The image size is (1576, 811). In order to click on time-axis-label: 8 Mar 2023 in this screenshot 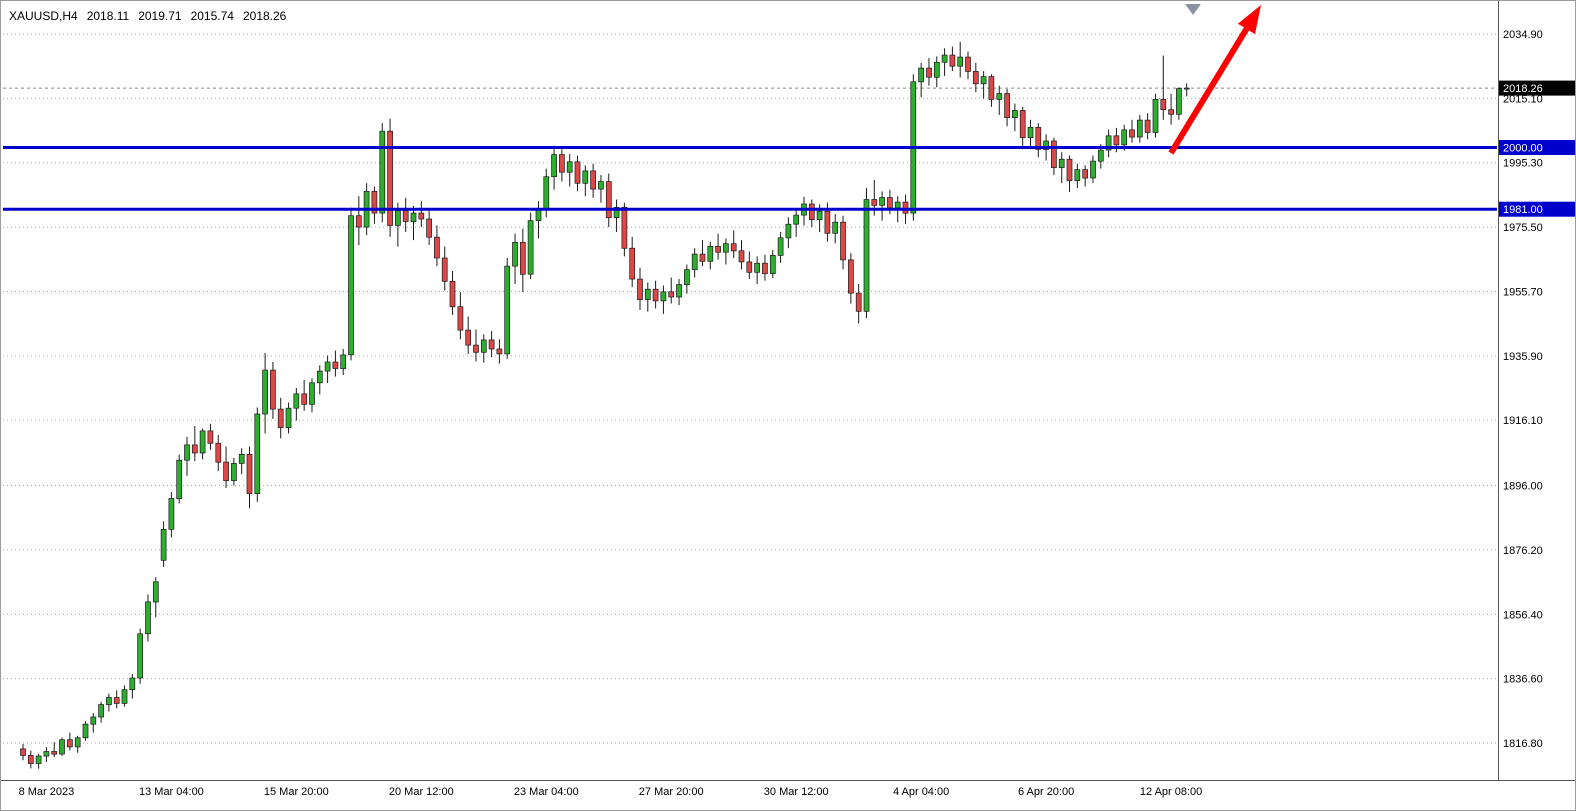, I will do `click(47, 792)`.